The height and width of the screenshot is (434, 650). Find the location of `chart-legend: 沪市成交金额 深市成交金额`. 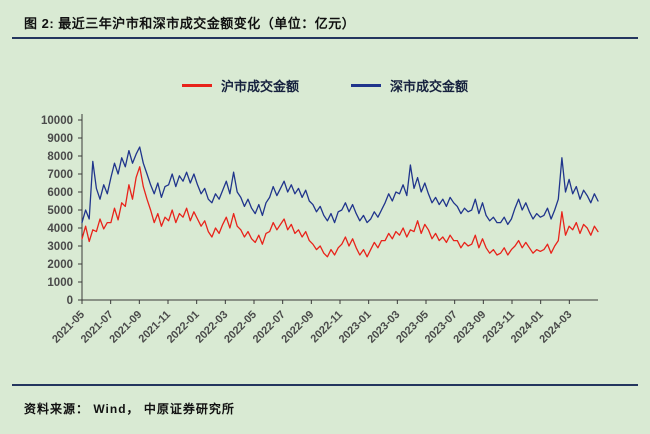

chart-legend: 沪市成交金额 深市成交金额 is located at coordinates (325, 85).